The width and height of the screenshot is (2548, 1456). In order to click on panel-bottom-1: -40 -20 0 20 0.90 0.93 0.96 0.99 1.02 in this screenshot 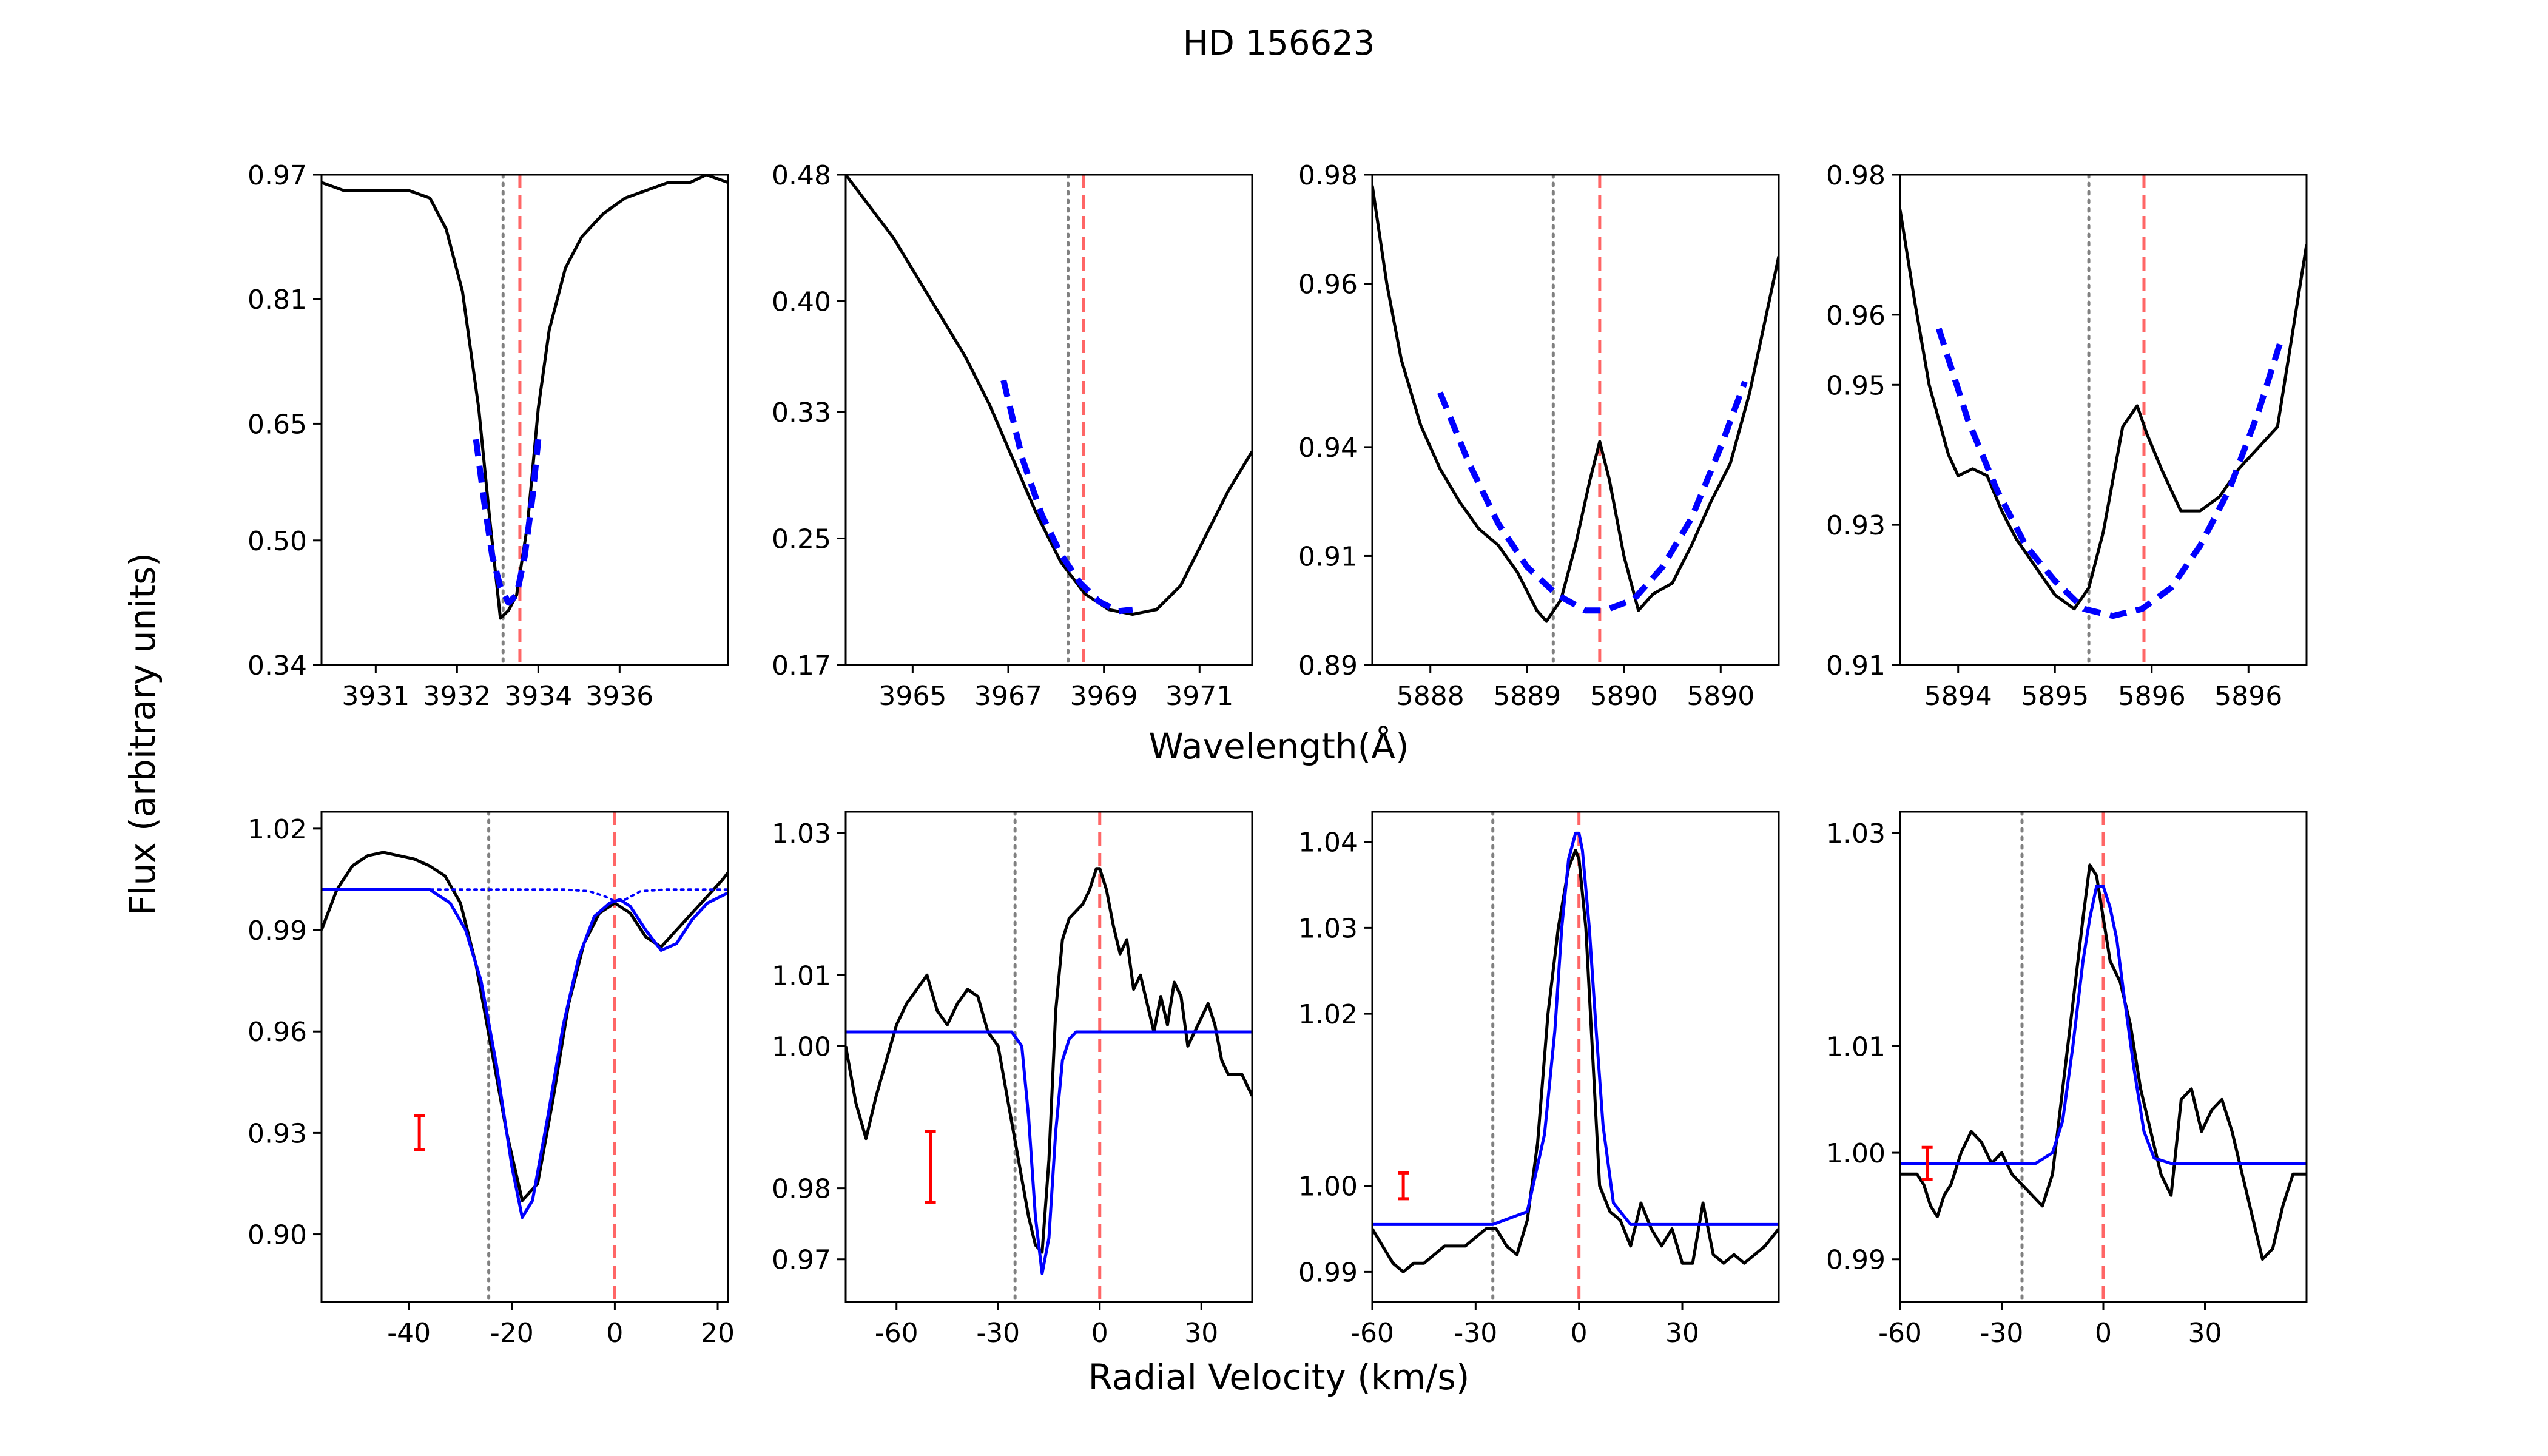, I will do `click(491, 1080)`.